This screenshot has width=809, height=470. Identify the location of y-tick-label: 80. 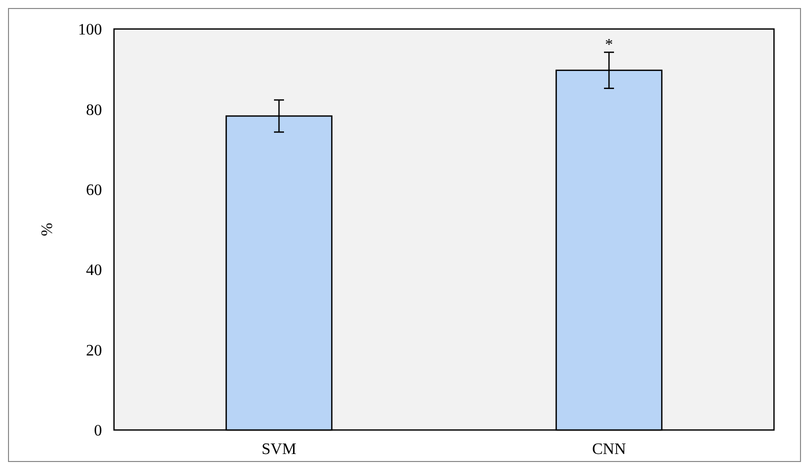
(94, 110).